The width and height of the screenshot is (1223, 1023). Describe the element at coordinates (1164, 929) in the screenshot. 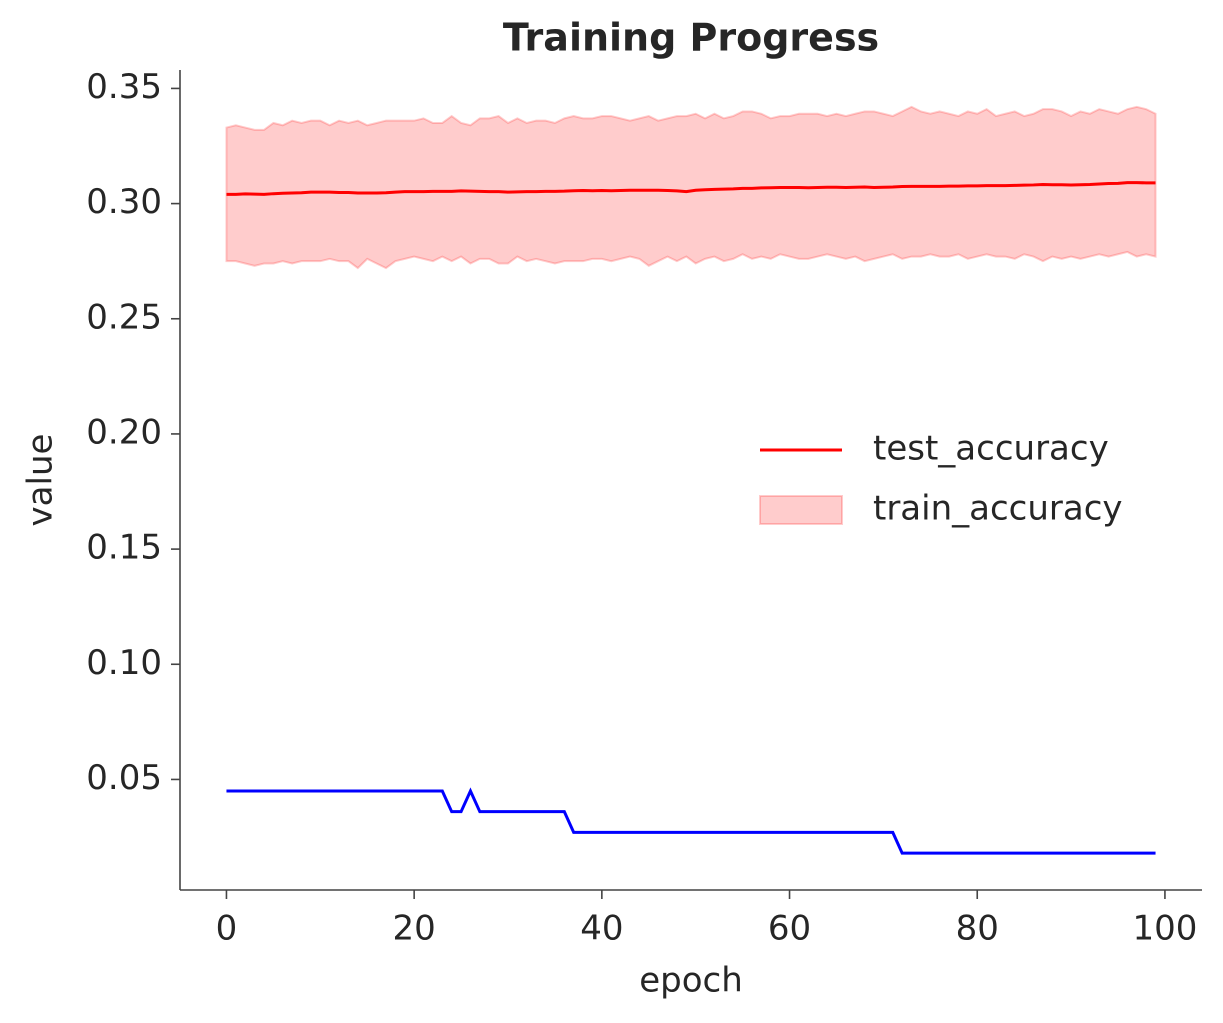

I see `x-tick-label: 100` at that location.